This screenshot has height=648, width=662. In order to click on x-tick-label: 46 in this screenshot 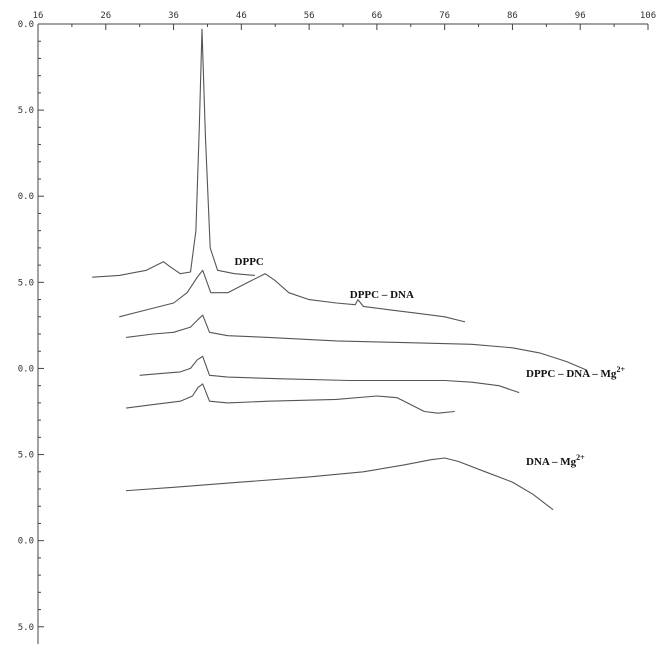, I will do `click(241, 16)`.